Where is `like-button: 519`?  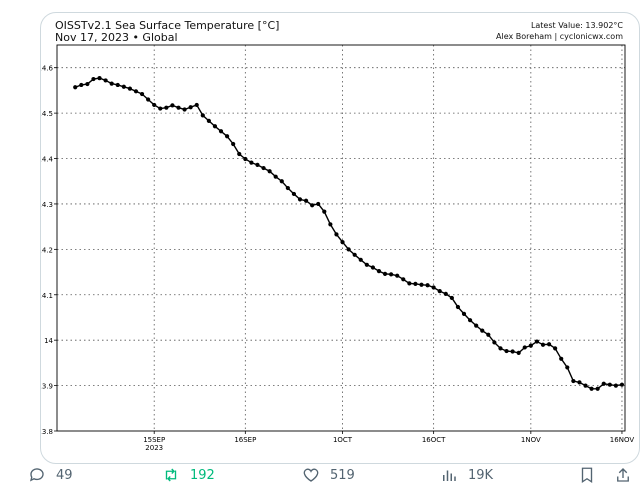 like-button: 519 is located at coordinates (328, 475).